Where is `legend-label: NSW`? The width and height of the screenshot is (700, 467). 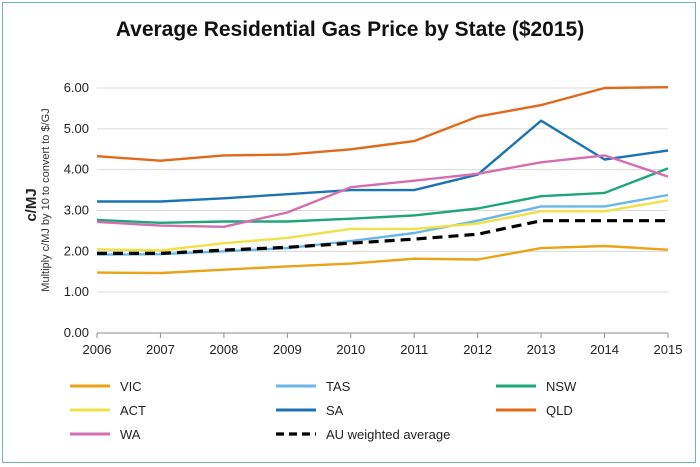
legend-label: NSW is located at coordinates (561, 386).